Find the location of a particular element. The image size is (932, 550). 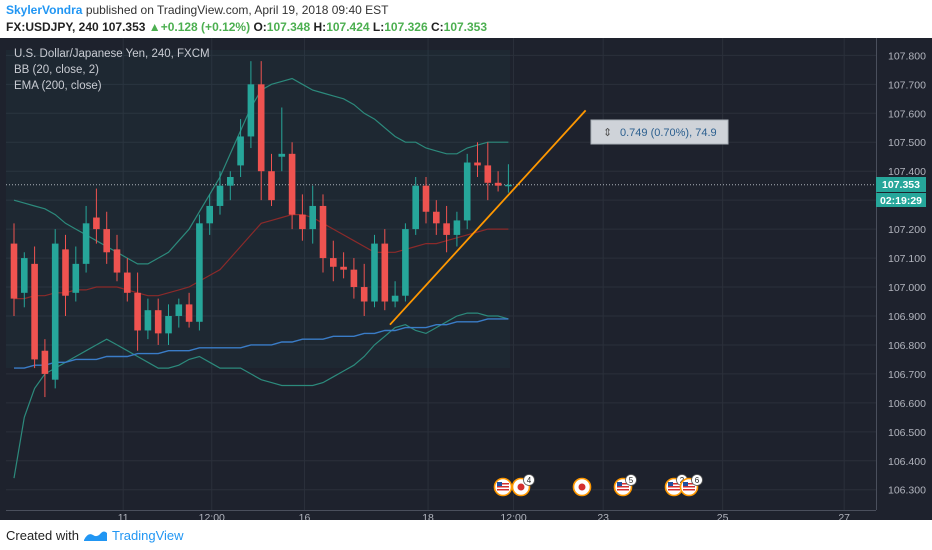

price-tick-label: 106.400 is located at coordinates (907, 462).